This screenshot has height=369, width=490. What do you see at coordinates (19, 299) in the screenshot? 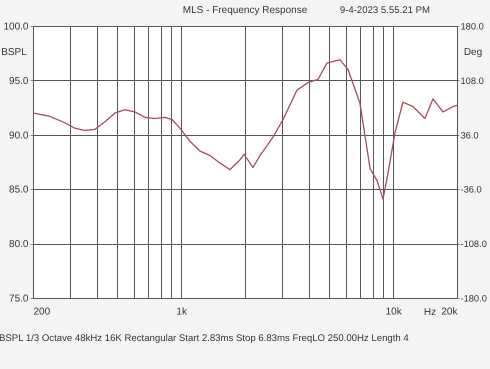
I see `y-tick-label: 75.0` at bounding box center [19, 299].